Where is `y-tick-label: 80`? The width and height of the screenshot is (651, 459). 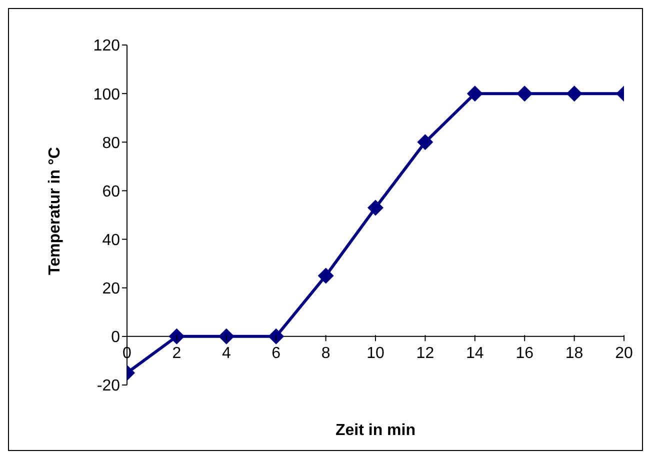 y-tick-label: 80 is located at coordinates (111, 143).